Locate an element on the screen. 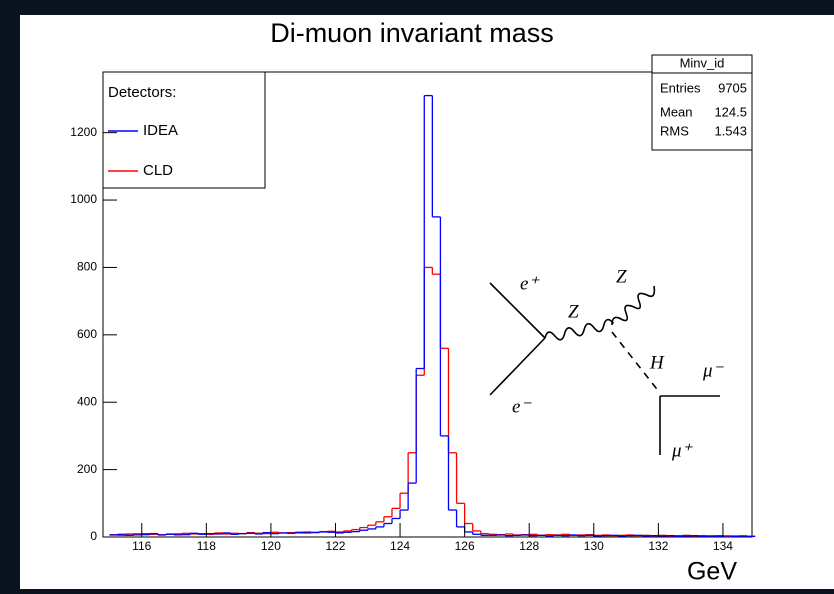  chart-title: Di-muon invariant mass is located at coordinates (412, 33).